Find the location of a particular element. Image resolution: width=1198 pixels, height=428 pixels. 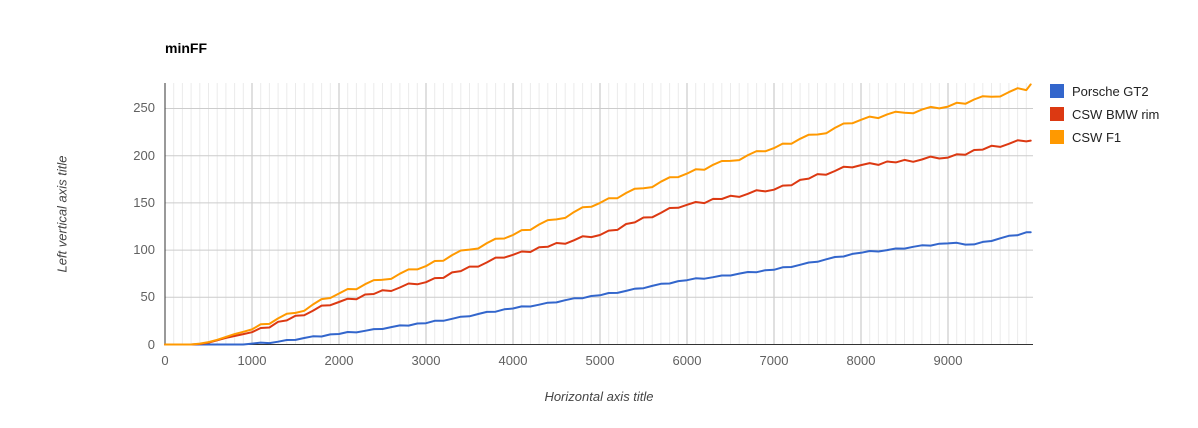

legend-item-csw-f1: CSW F1 is located at coordinates (1104, 137).